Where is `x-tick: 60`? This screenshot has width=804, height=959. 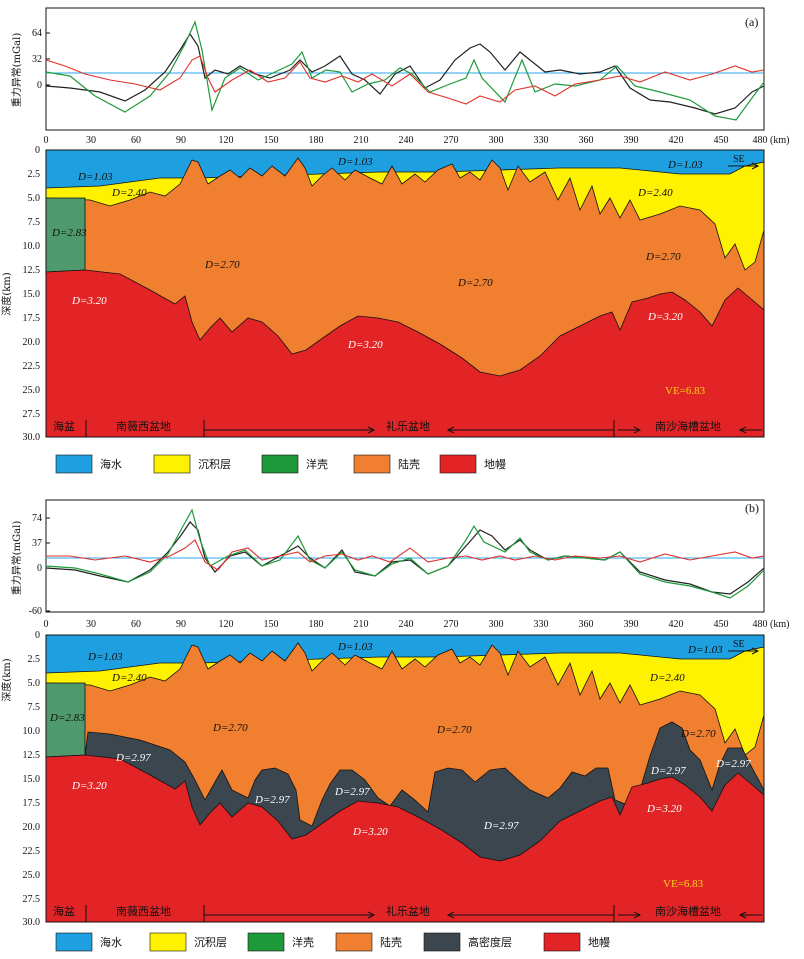
x-tick: 60 is located at coordinates (136, 624).